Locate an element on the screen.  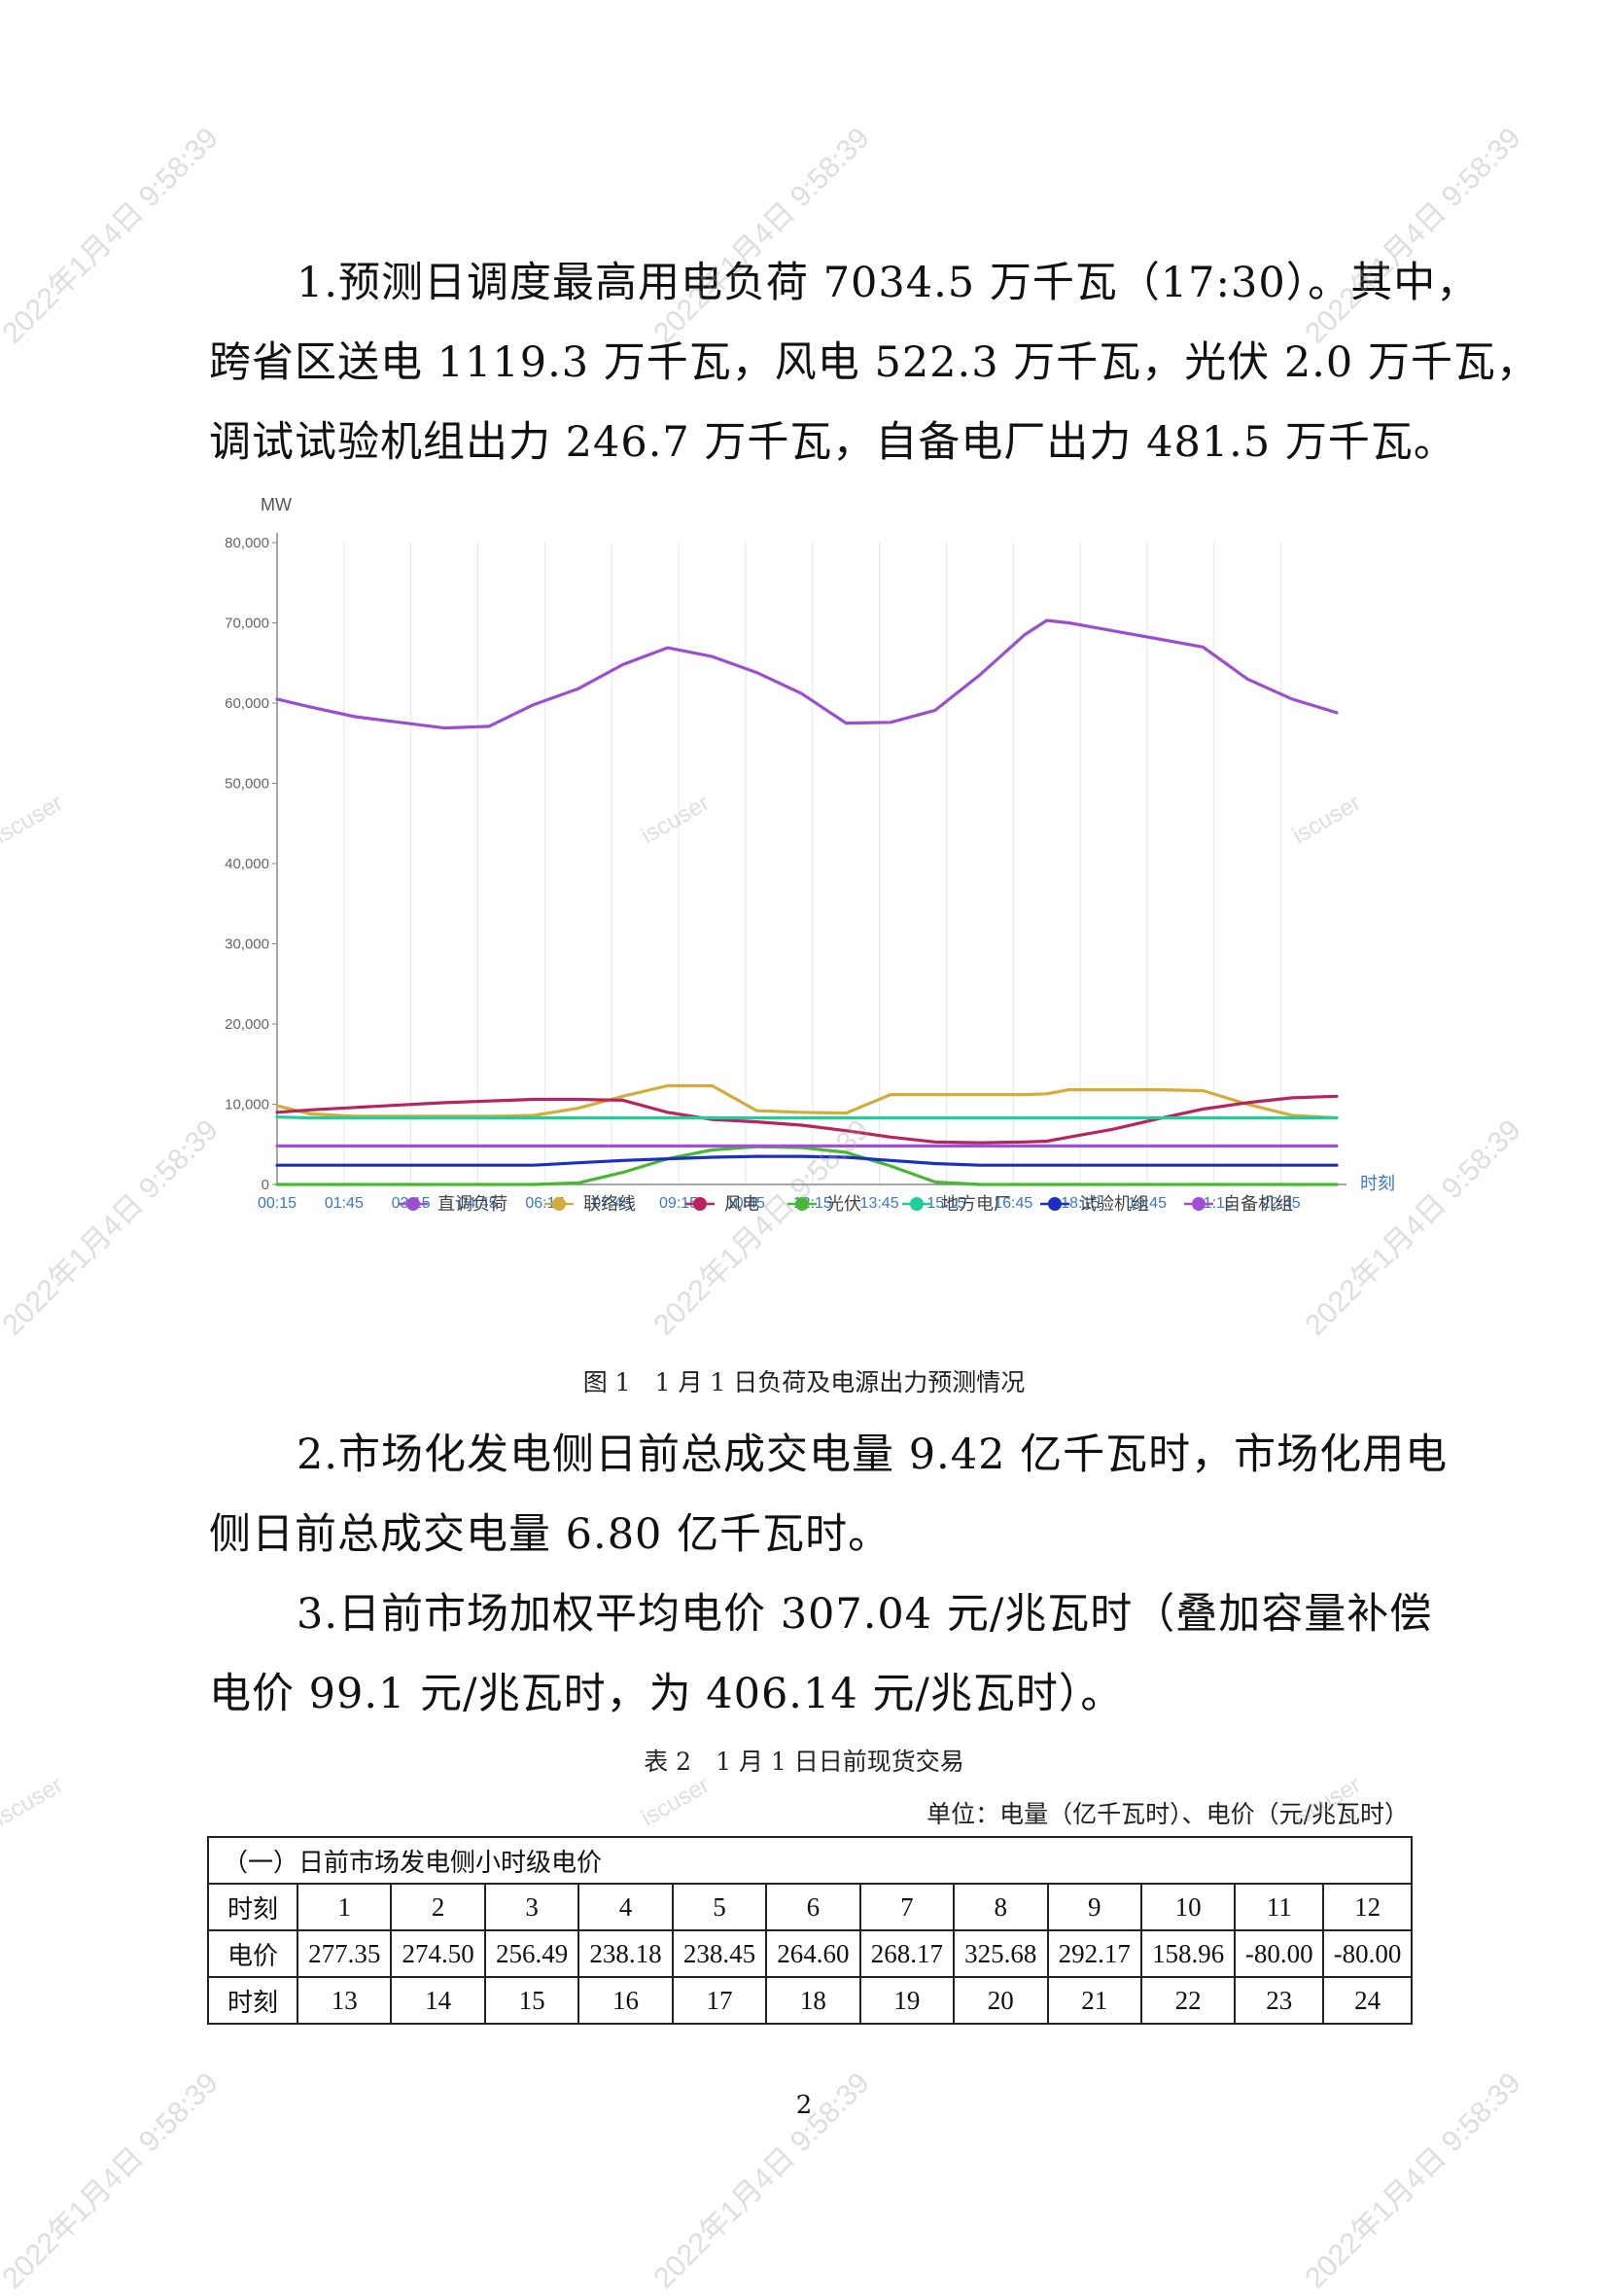
y-tick-label: 70,000 is located at coordinates (247, 624).